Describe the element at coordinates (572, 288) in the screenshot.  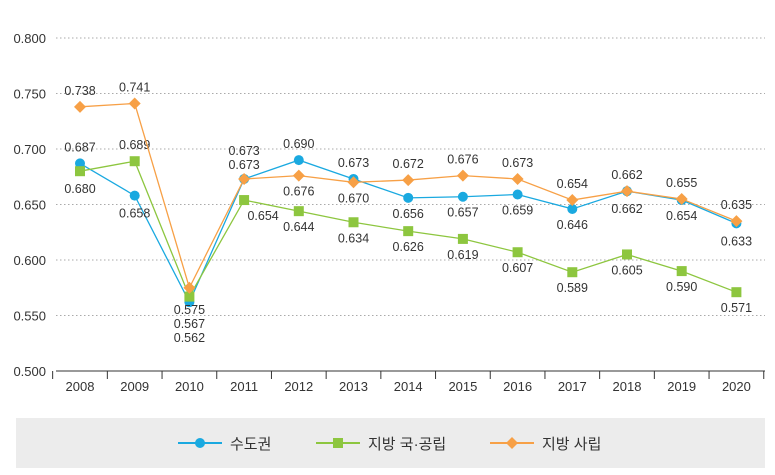
I see `data-label: 0.589` at that location.